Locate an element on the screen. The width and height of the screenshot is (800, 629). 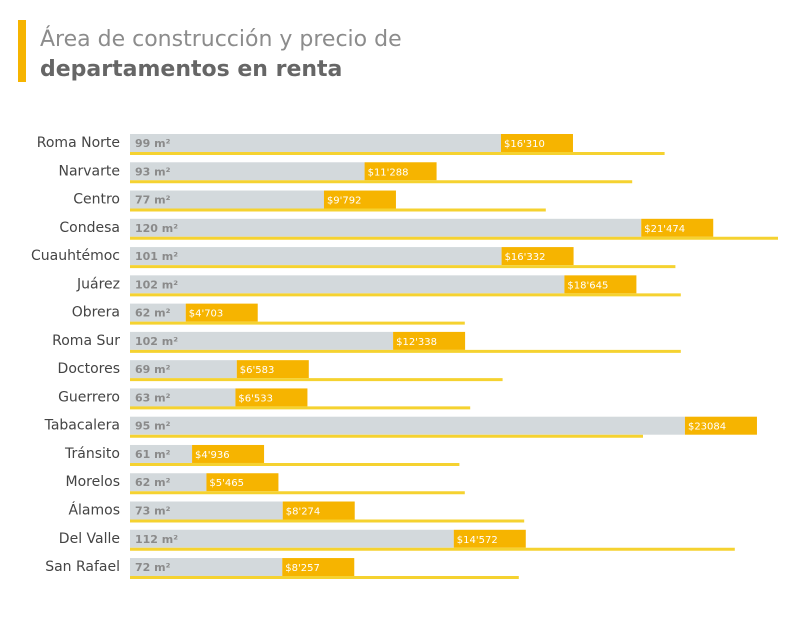
category-label: Narvarte is located at coordinates (89, 171).